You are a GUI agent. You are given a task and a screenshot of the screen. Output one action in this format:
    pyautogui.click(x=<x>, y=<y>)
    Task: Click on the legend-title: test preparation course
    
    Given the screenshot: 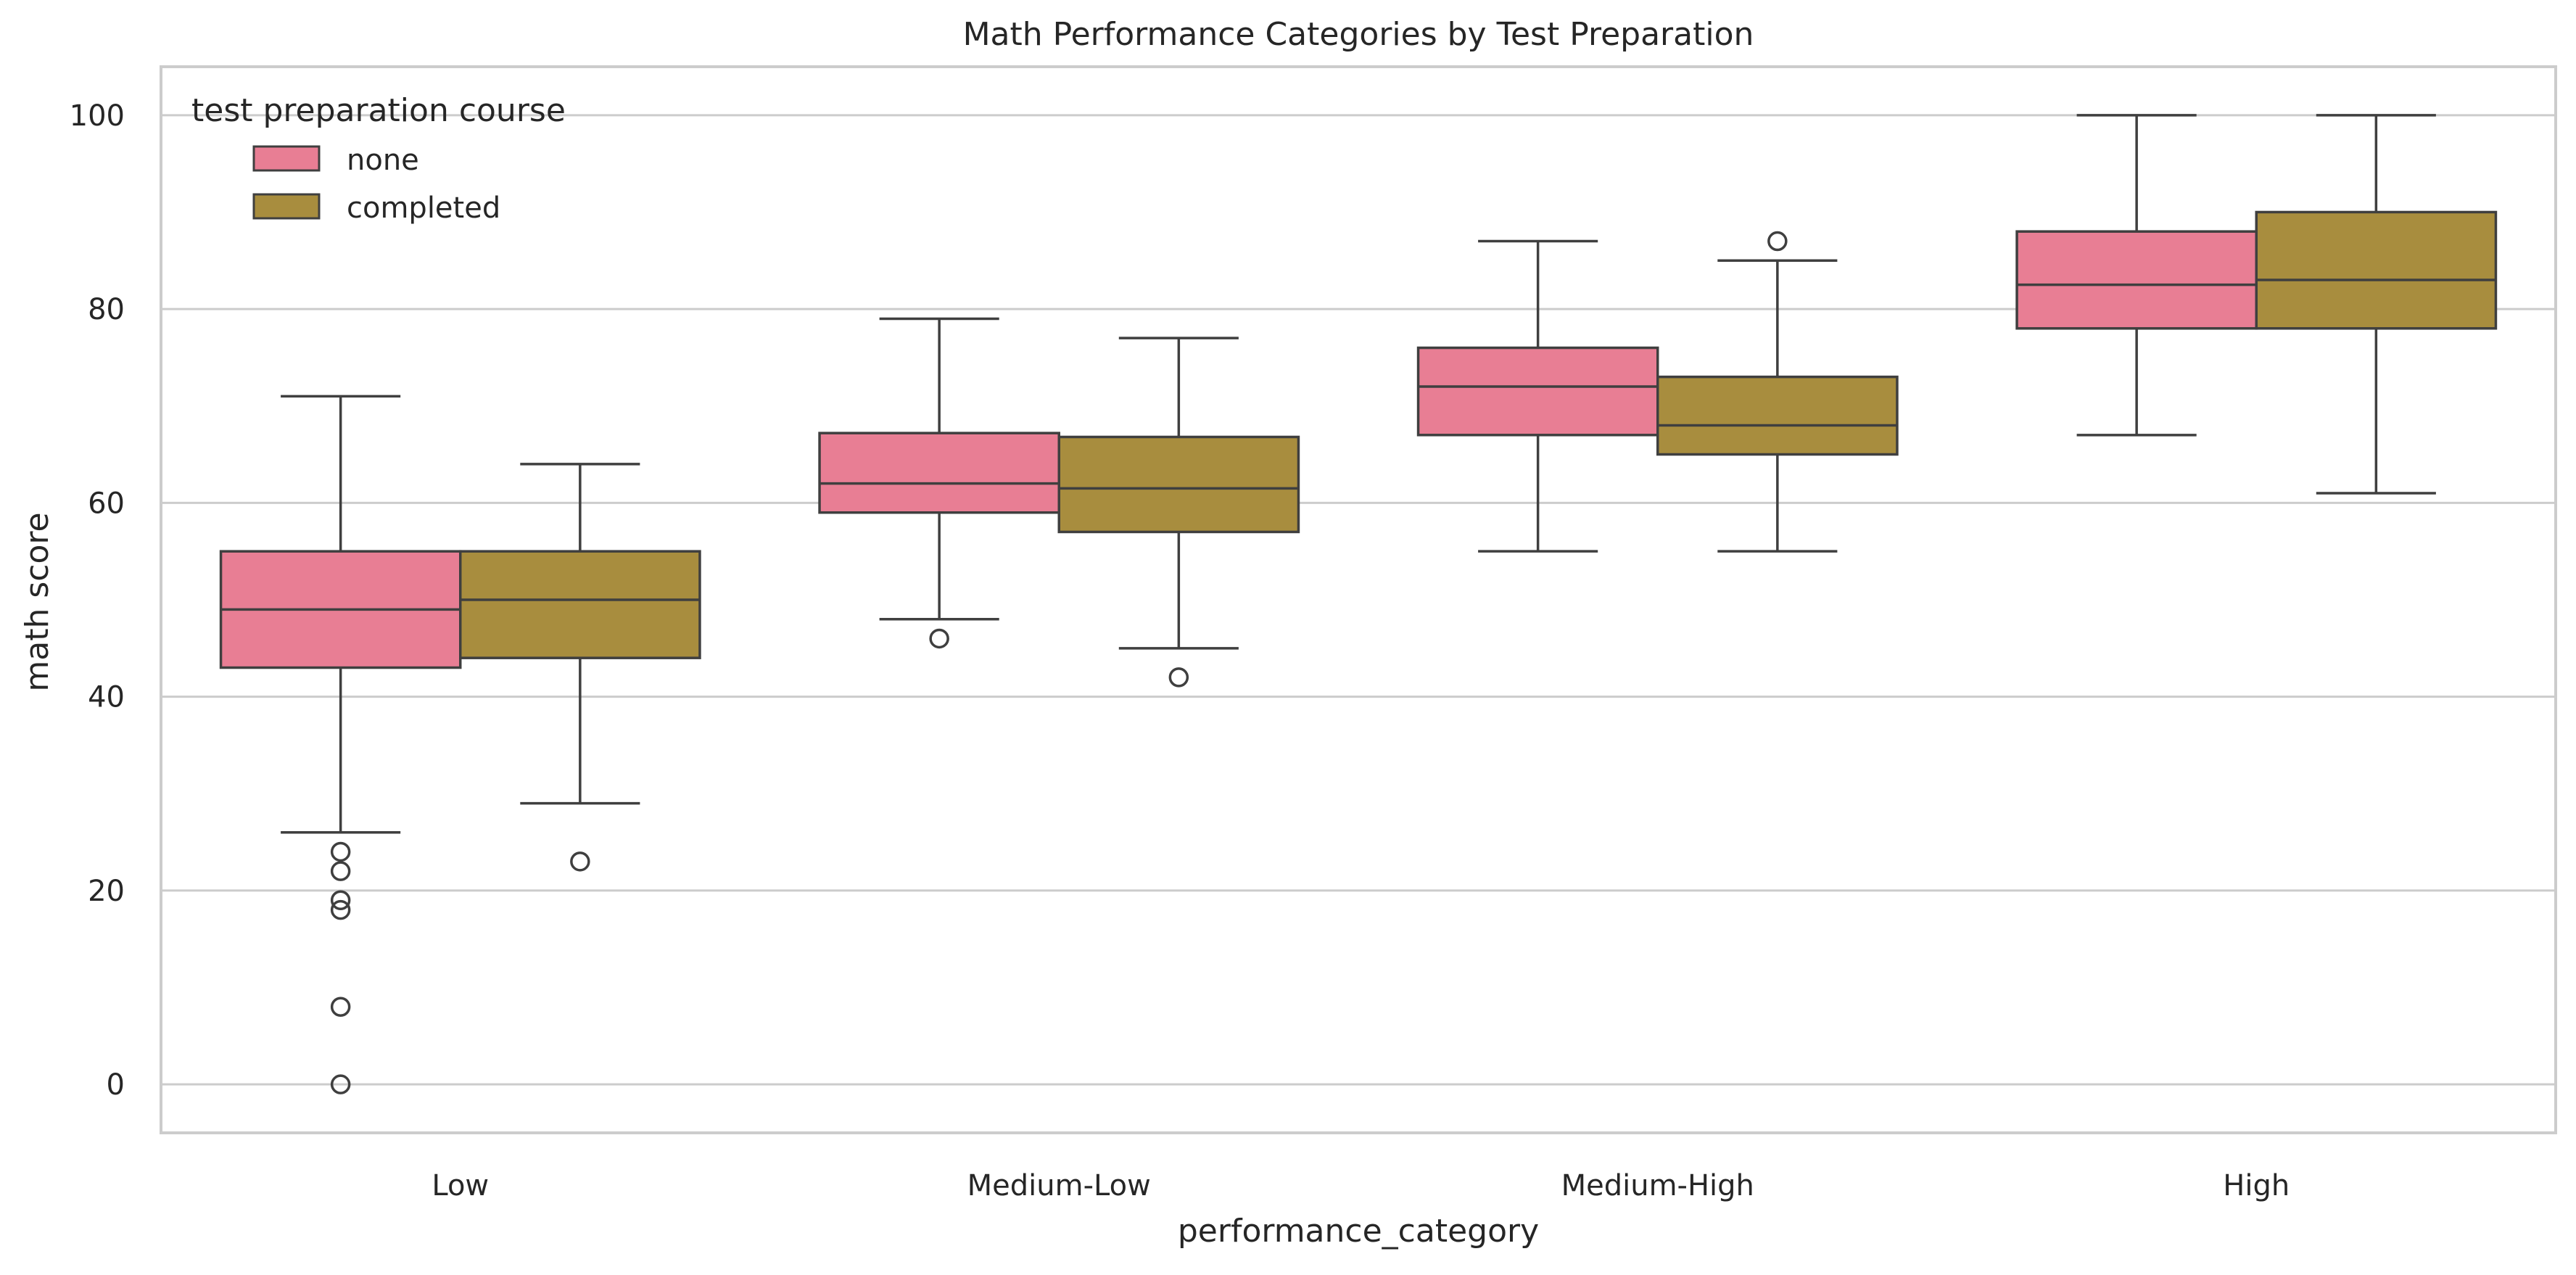 What is the action you would take?
    pyautogui.click(x=378, y=111)
    